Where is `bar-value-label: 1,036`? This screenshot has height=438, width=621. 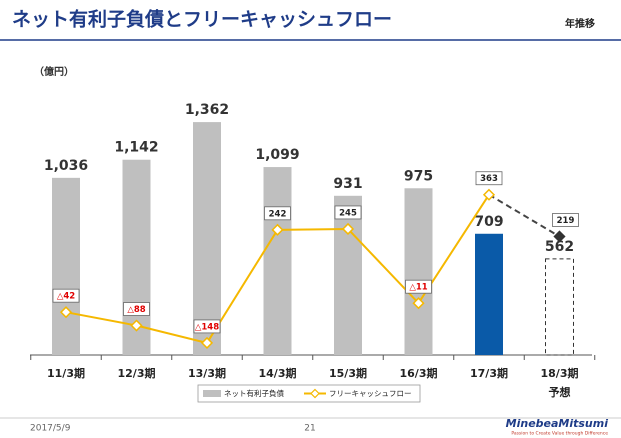
bar-value-label: 1,036 is located at coordinates (66, 166).